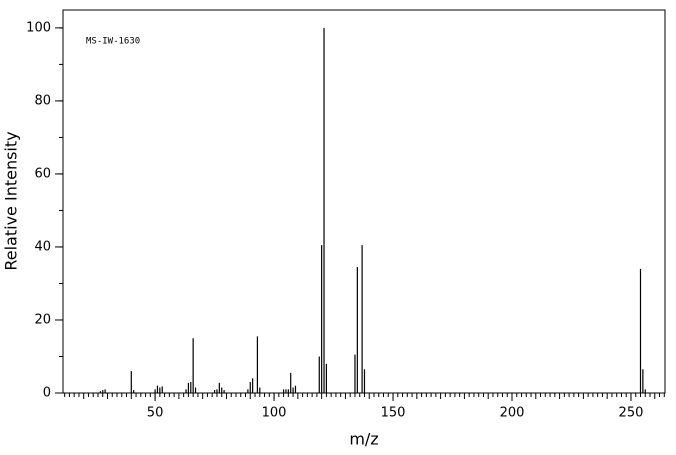 The height and width of the screenshot is (455, 676). I want to click on y-tick-label: 40, so click(42, 246).